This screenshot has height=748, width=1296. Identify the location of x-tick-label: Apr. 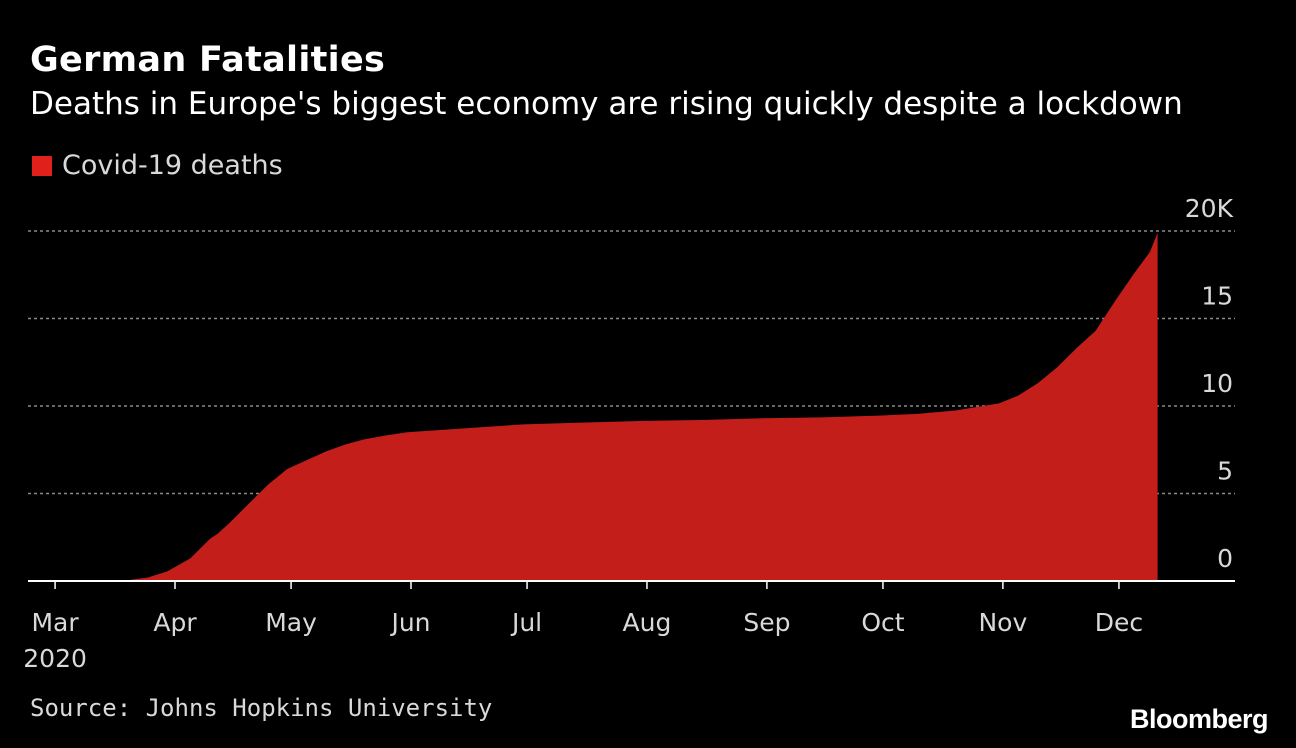
(175, 622).